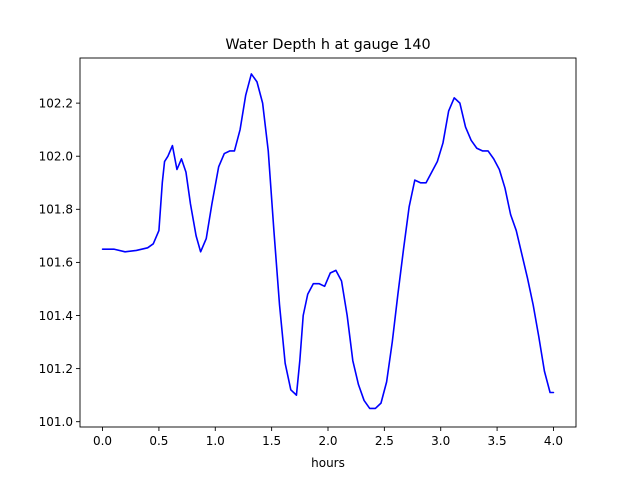 Image resolution: width=640 pixels, height=485 pixels. What do you see at coordinates (56, 369) in the screenshot?
I see `y-tick-label: 101.2` at bounding box center [56, 369].